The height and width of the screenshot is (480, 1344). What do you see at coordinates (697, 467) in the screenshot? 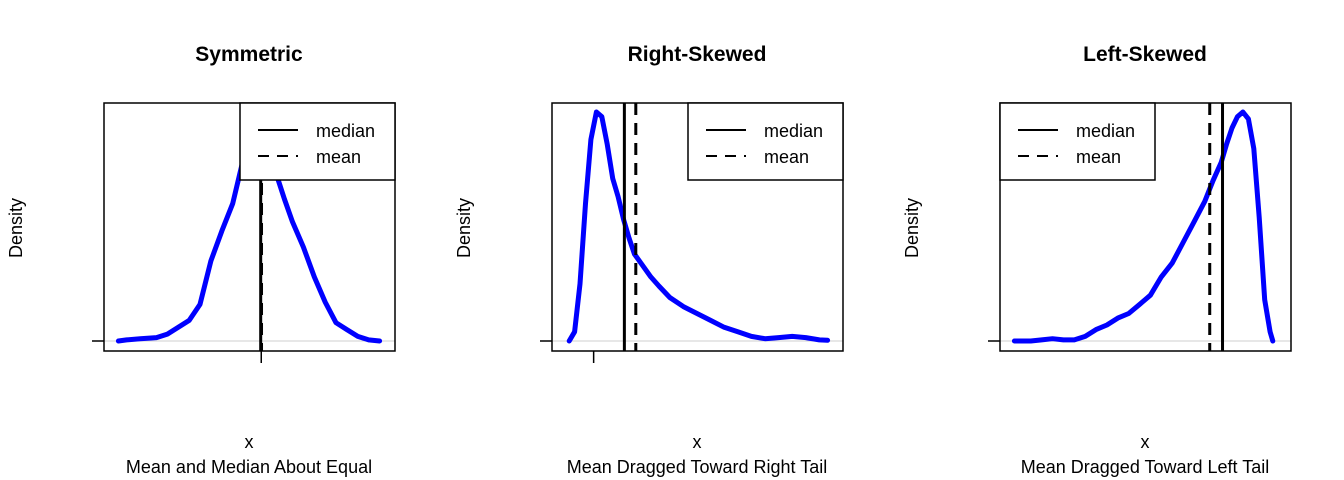
I see `chart-caption: Mean Dragged Toward Right Tail` at bounding box center [697, 467].